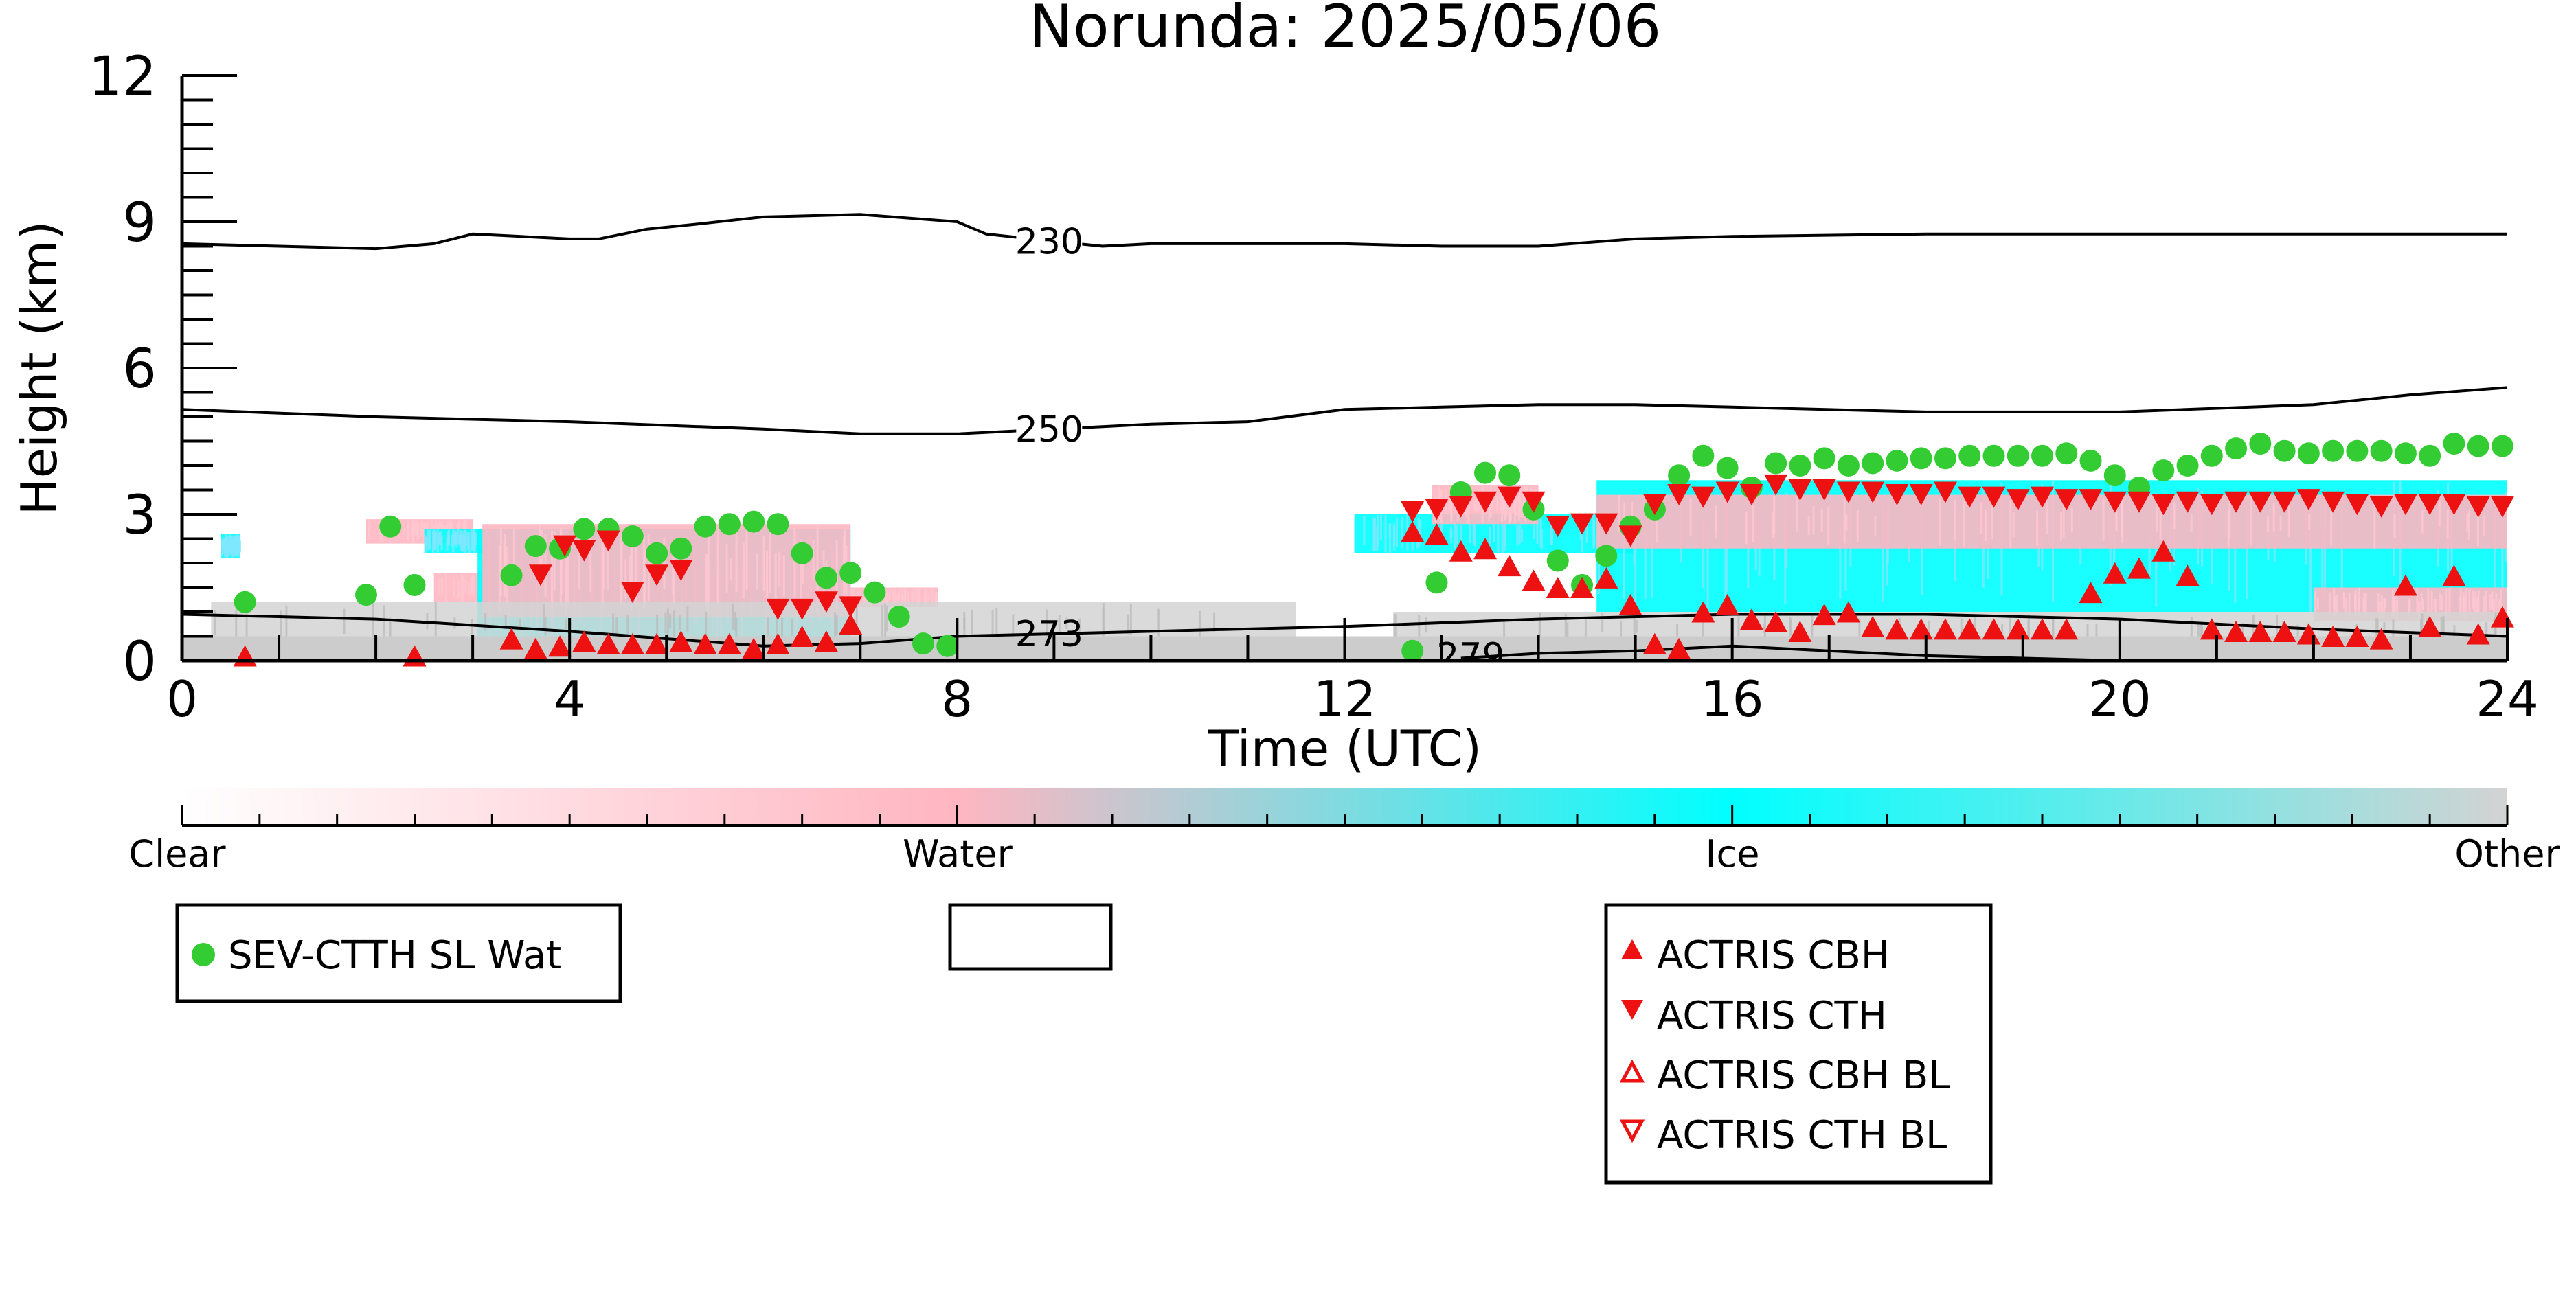  I want to click on x-tick-label: 0, so click(182, 699).